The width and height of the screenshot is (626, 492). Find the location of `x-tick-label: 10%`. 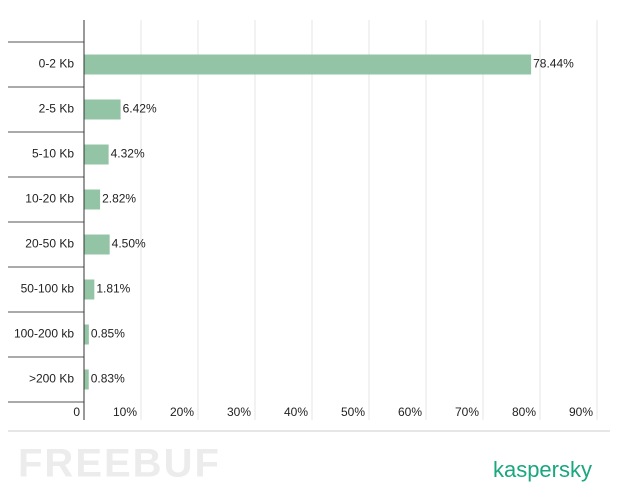

x-tick-label: 10% is located at coordinates (125, 412).